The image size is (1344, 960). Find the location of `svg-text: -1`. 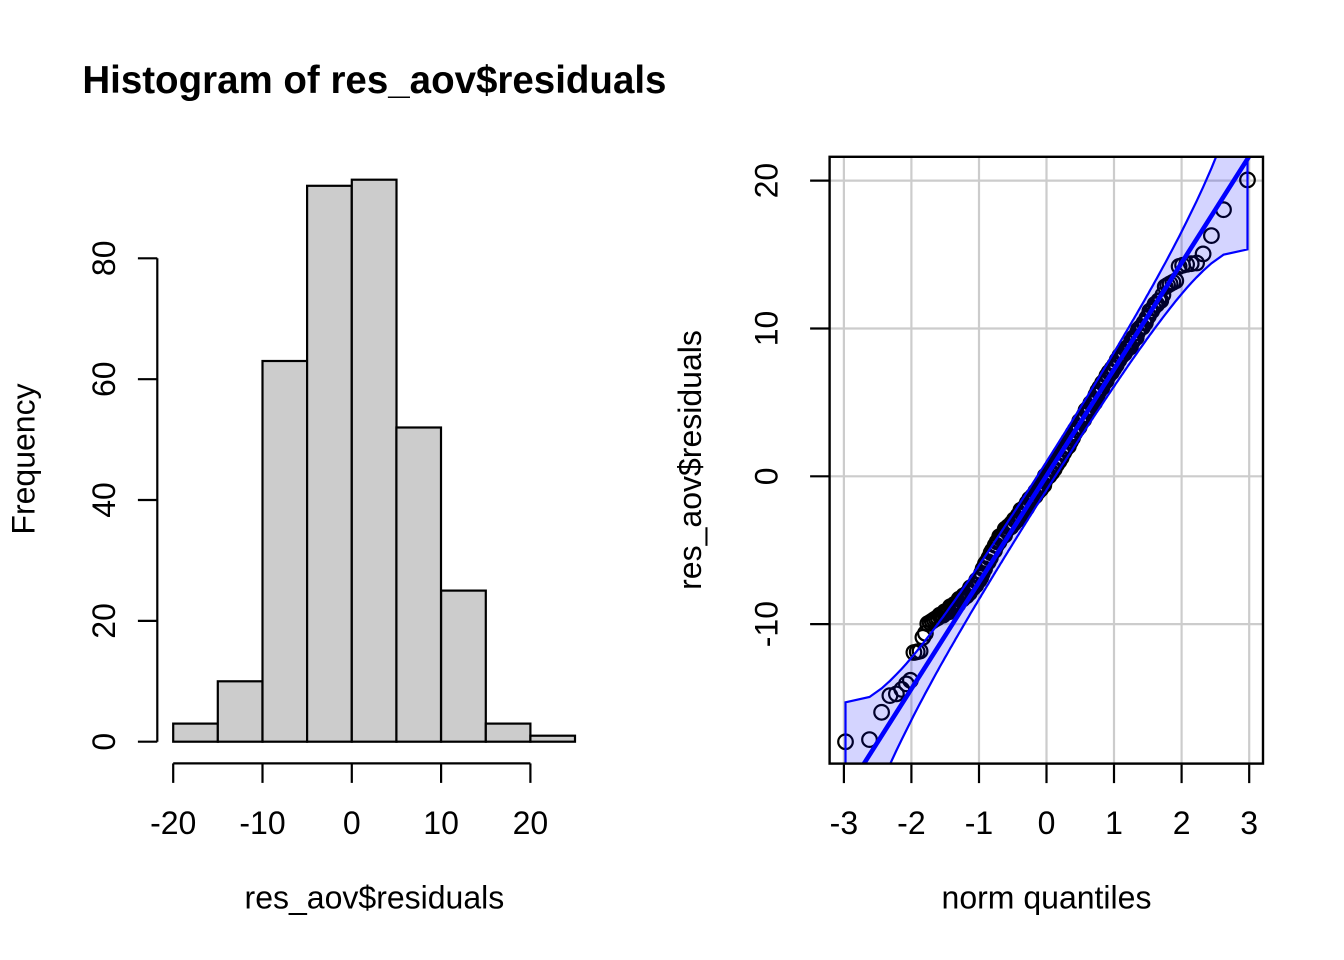

svg-text: -1 is located at coordinates (979, 823).